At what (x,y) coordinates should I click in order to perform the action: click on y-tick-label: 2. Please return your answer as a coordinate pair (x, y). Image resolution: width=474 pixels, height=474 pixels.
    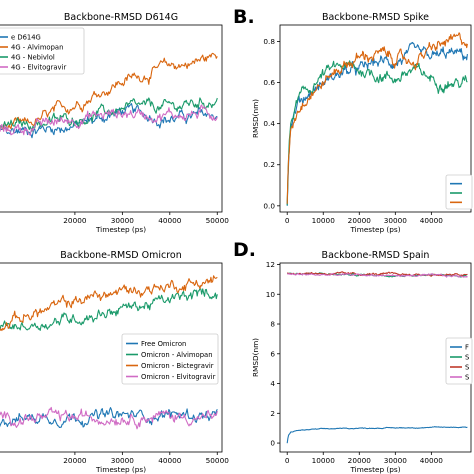
    Looking at the image, I should click on (272, 413).